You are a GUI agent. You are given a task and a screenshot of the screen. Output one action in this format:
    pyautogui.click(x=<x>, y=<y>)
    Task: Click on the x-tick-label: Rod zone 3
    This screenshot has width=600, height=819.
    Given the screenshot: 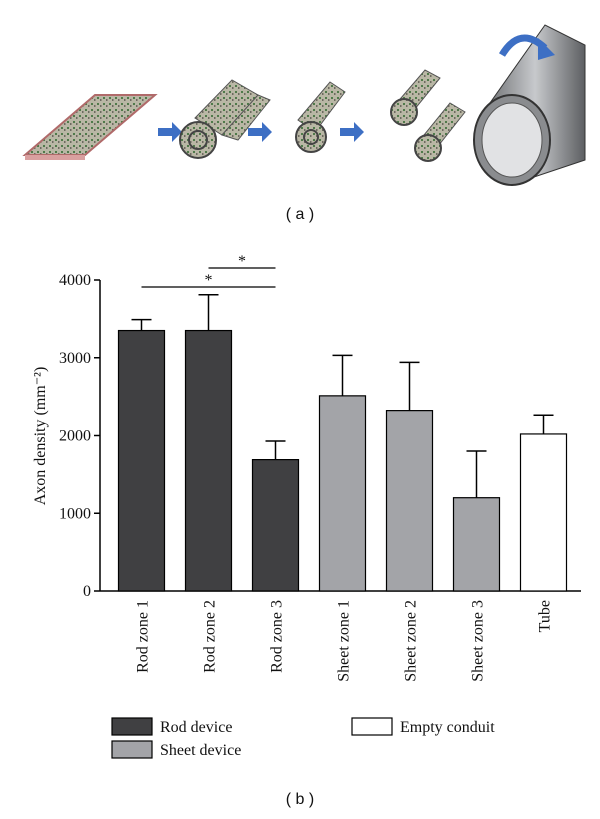 What is the action you would take?
    pyautogui.click(x=277, y=636)
    